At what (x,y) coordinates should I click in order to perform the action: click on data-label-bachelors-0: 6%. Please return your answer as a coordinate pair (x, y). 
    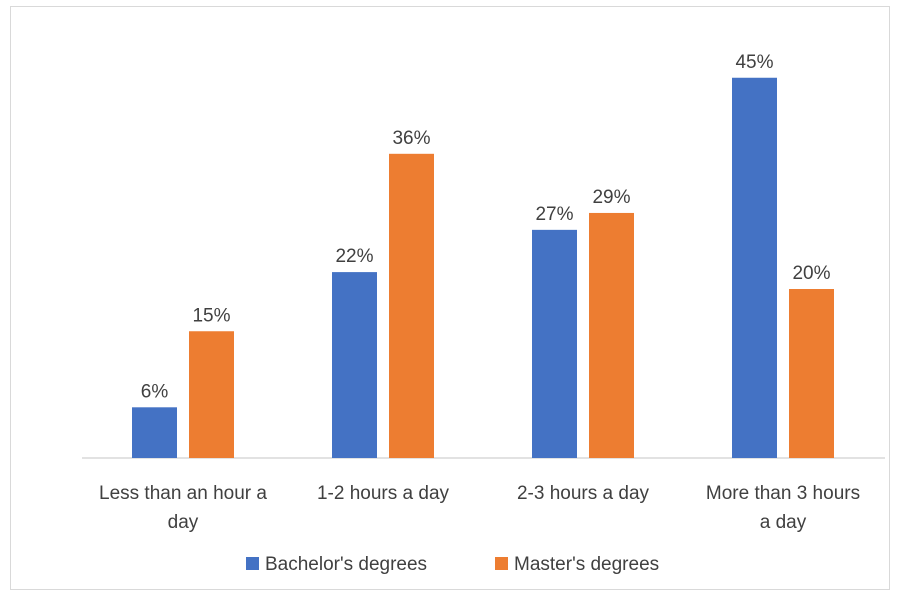
    Looking at the image, I should click on (155, 391).